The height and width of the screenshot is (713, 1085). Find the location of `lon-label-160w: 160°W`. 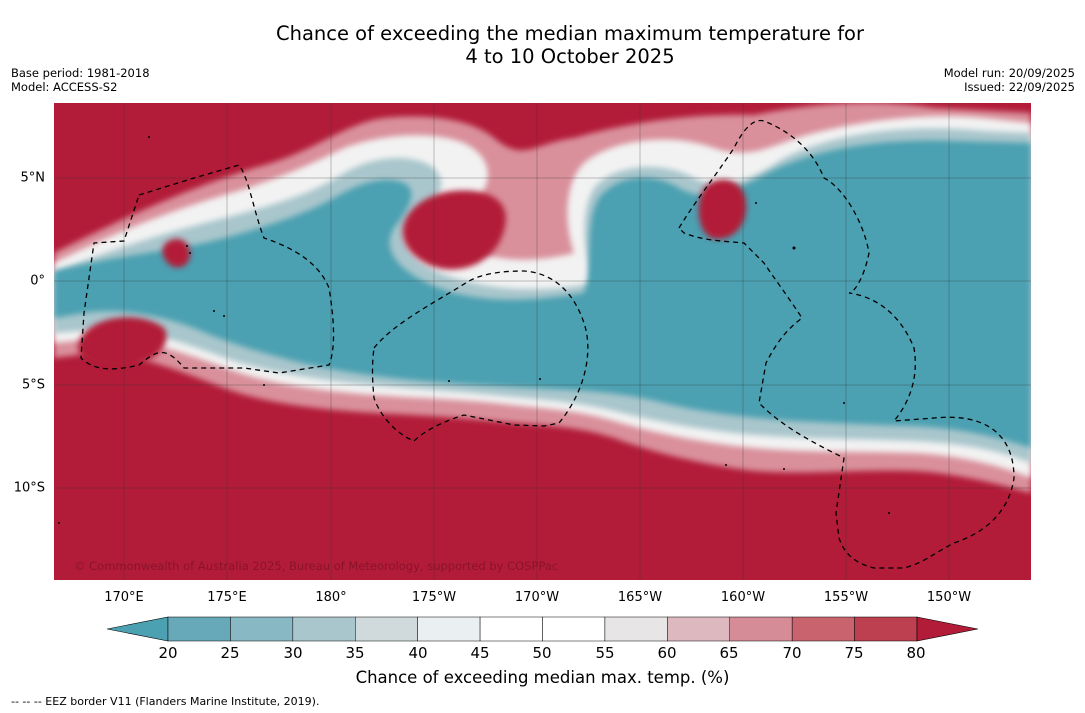

lon-label-160w: 160°W is located at coordinates (743, 597).